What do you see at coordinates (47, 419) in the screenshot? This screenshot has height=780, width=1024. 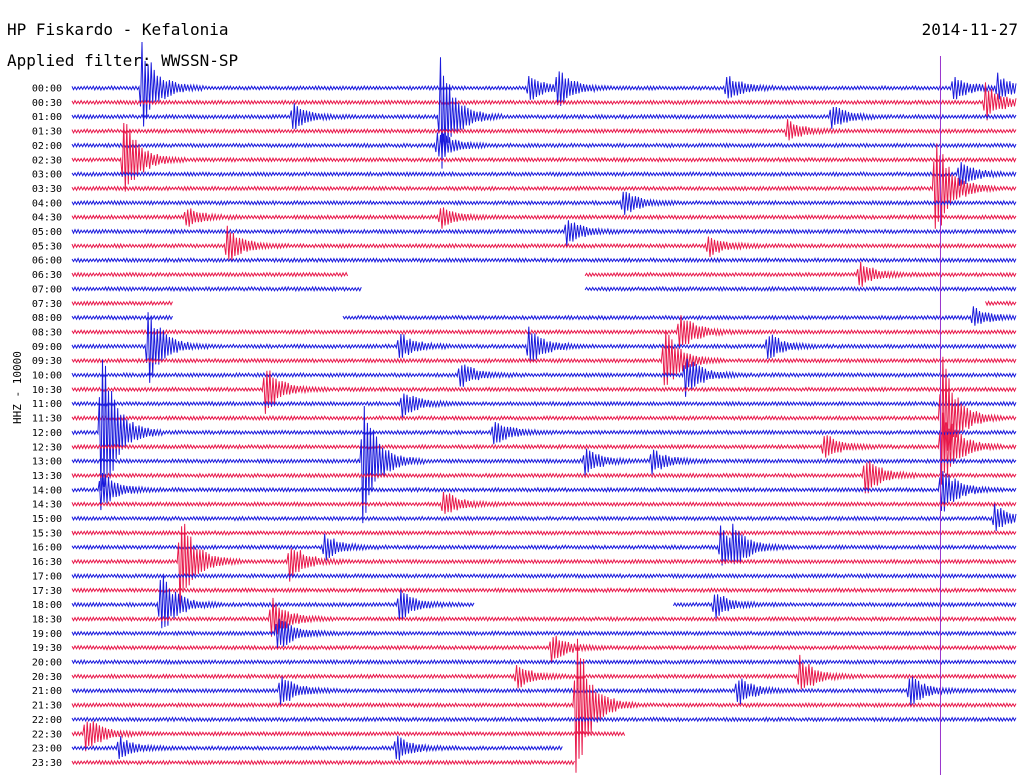 I see `row-time-label: 11:30` at bounding box center [47, 419].